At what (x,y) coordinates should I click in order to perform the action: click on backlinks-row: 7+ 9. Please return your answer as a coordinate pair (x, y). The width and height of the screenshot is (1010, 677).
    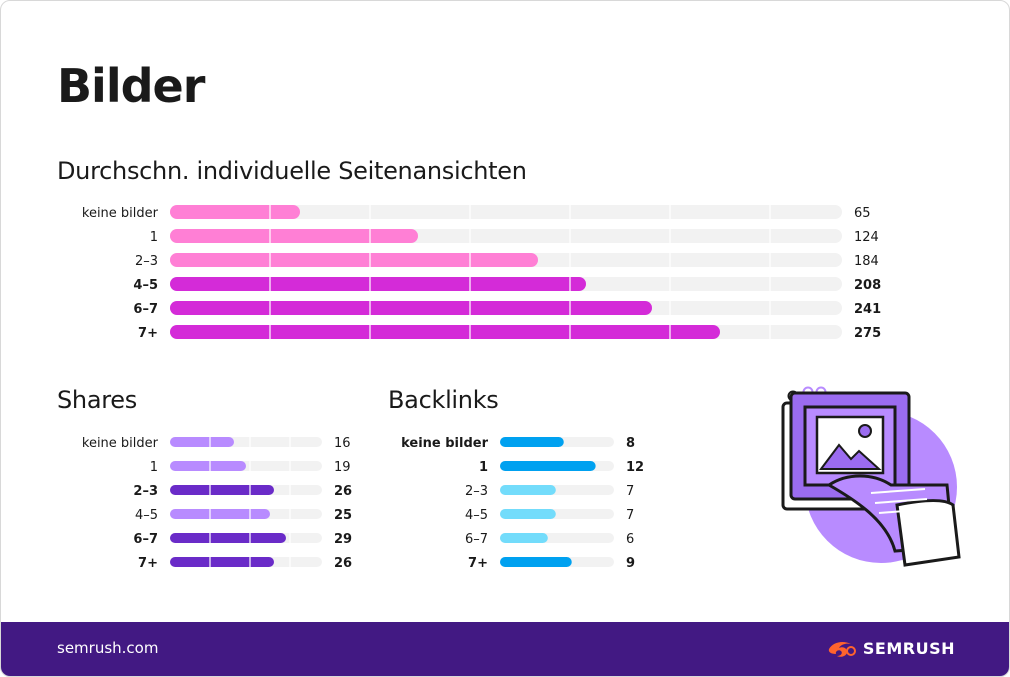
    Looking at the image, I should click on (551, 563).